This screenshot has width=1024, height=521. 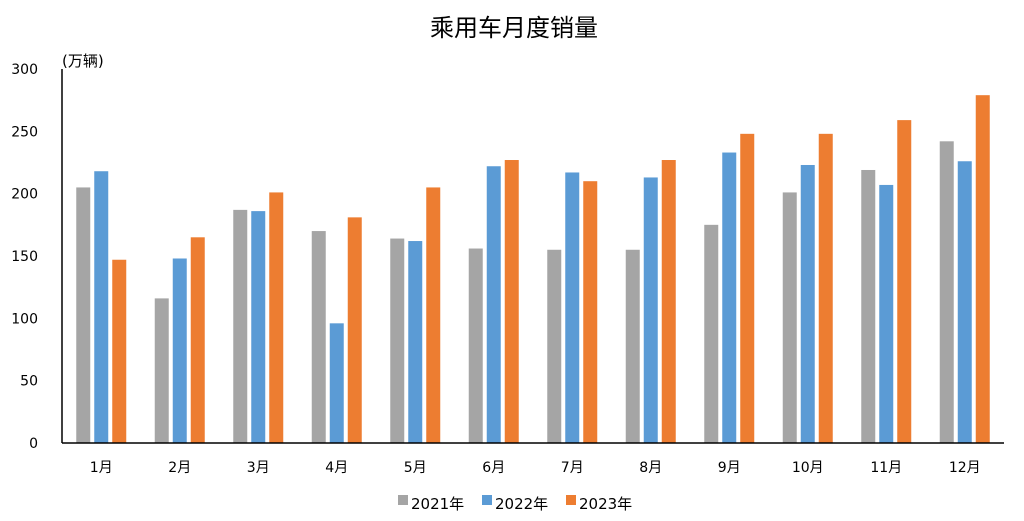 I want to click on x-tick-label: 2月, so click(x=179, y=468).